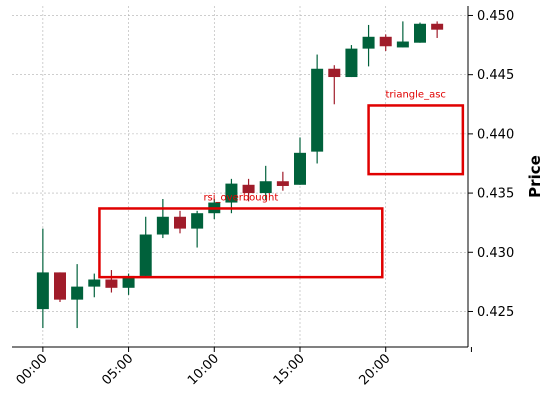 Image resolution: width=553 pixels, height=403 pixels. What do you see at coordinates (117, 369) in the screenshot?
I see `x-tick-label: 05:00` at bounding box center [117, 369].